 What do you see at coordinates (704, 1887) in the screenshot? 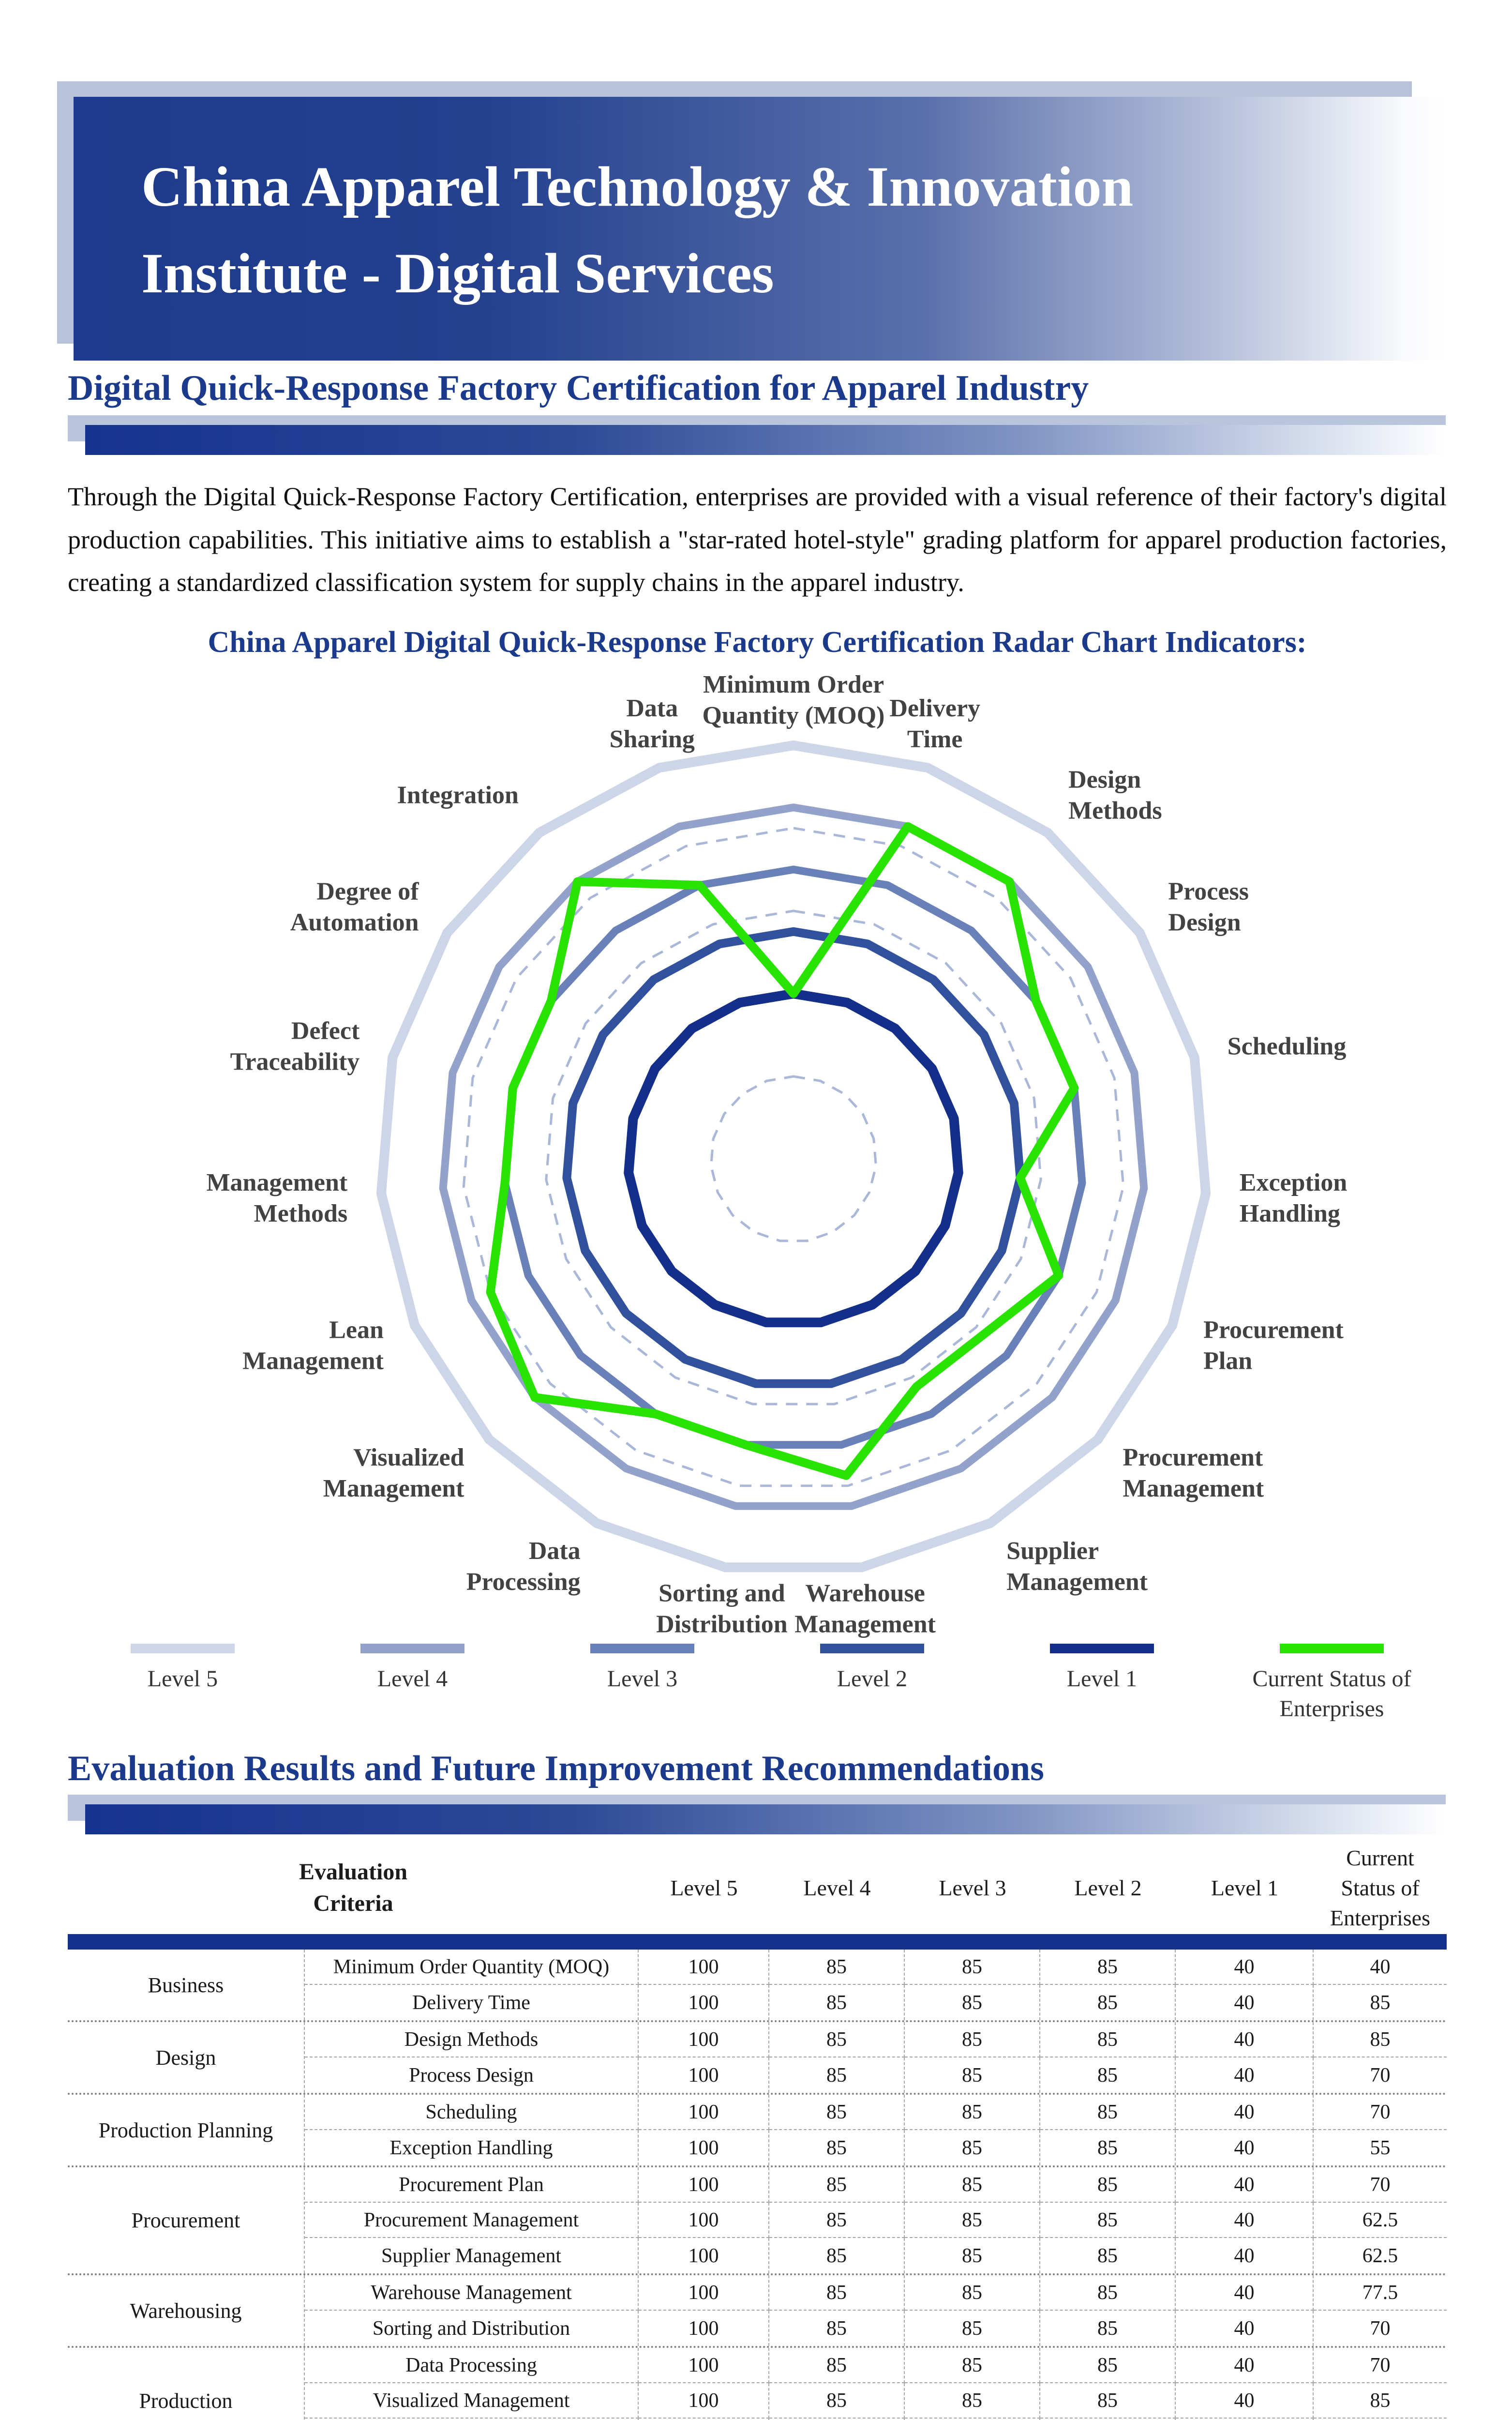
I see `table-header-level: Level 5` at bounding box center [704, 1887].